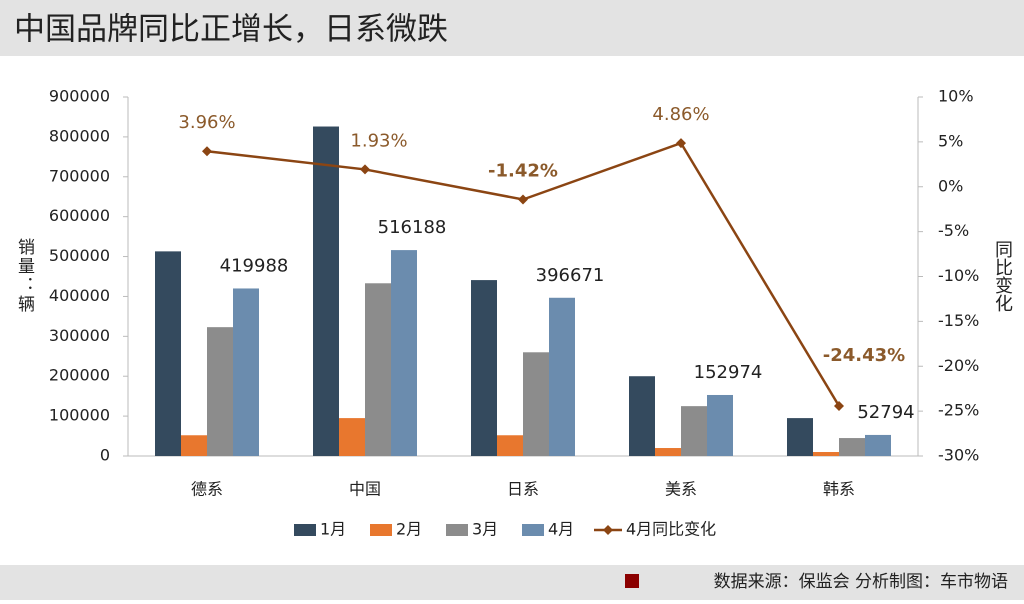  What do you see at coordinates (861, 582) in the screenshot?
I see `footer-source: 数据来源：保监会 分析制图：车市物语` at bounding box center [861, 582].